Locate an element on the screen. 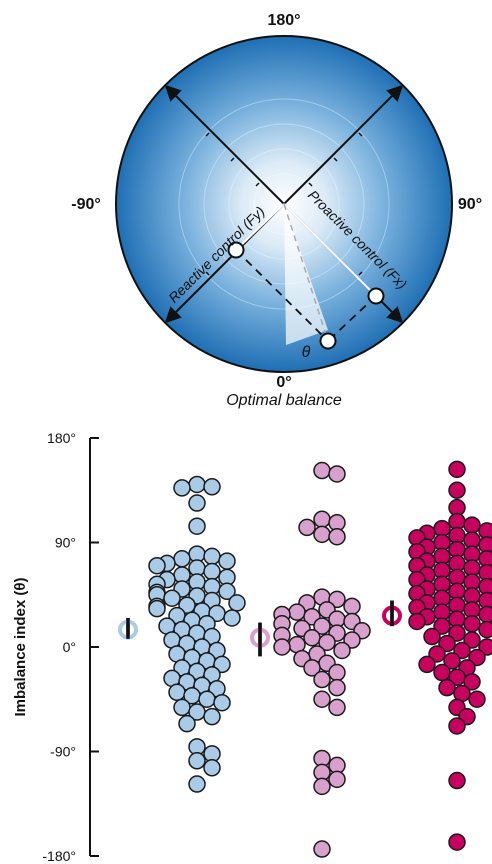 This screenshot has width=492, height=864. optimal-line is located at coordinates (306, 272).